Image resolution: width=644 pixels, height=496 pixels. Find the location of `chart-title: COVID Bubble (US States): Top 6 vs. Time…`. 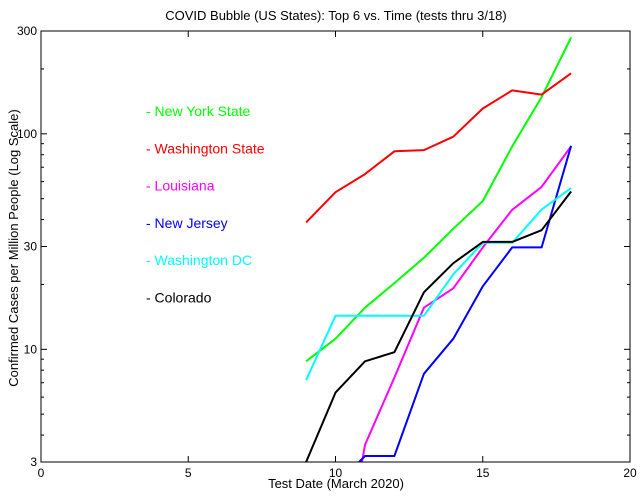

chart-title: COVID Bubble (US States): Top 6 vs. Time… is located at coordinates (336, 15).